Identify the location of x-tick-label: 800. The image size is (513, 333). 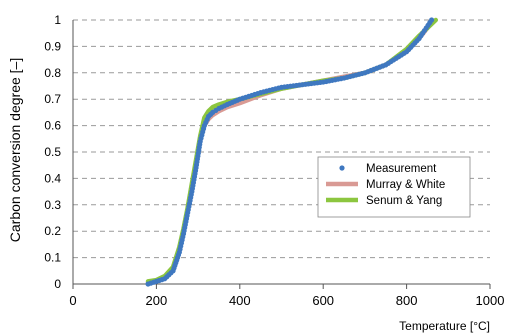
(407, 300).